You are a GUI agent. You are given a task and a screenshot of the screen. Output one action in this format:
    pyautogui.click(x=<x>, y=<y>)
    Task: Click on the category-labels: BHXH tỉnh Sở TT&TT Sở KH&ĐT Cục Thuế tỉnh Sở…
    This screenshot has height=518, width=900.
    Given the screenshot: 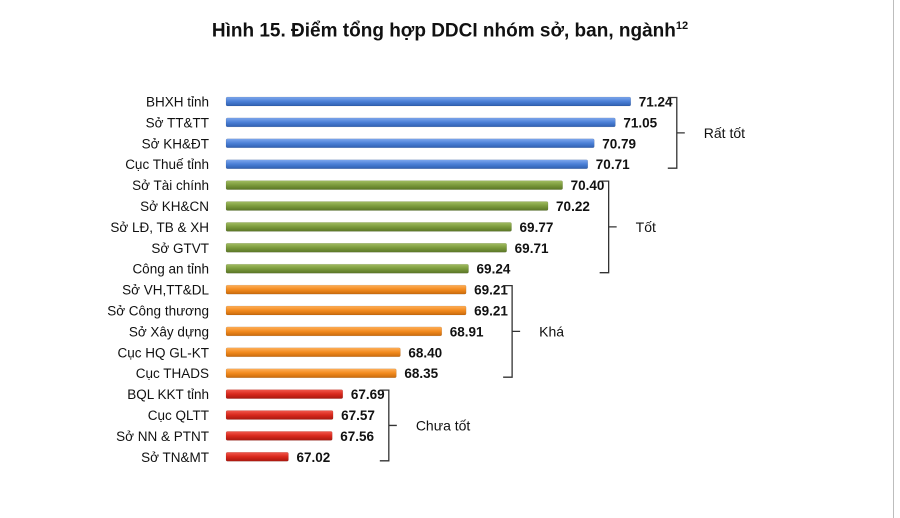 What is the action you would take?
    pyautogui.click(x=158, y=280)
    